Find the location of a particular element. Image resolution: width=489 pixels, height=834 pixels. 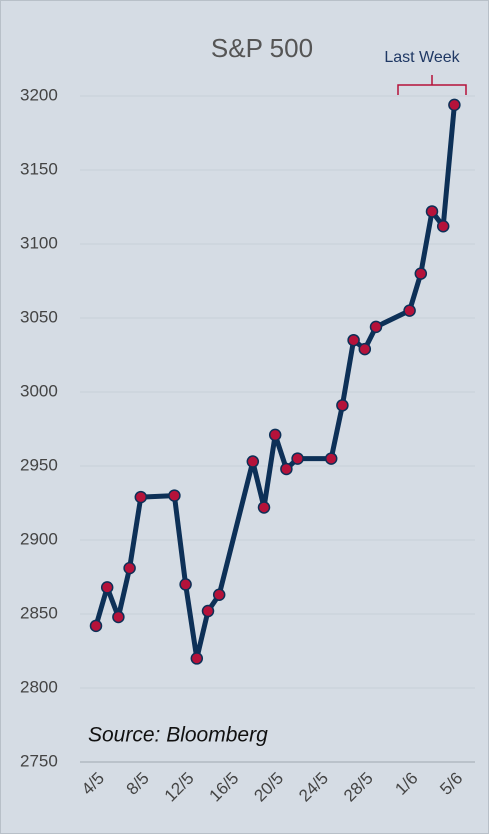

y-tick-label: 2850 is located at coordinates (39, 612).